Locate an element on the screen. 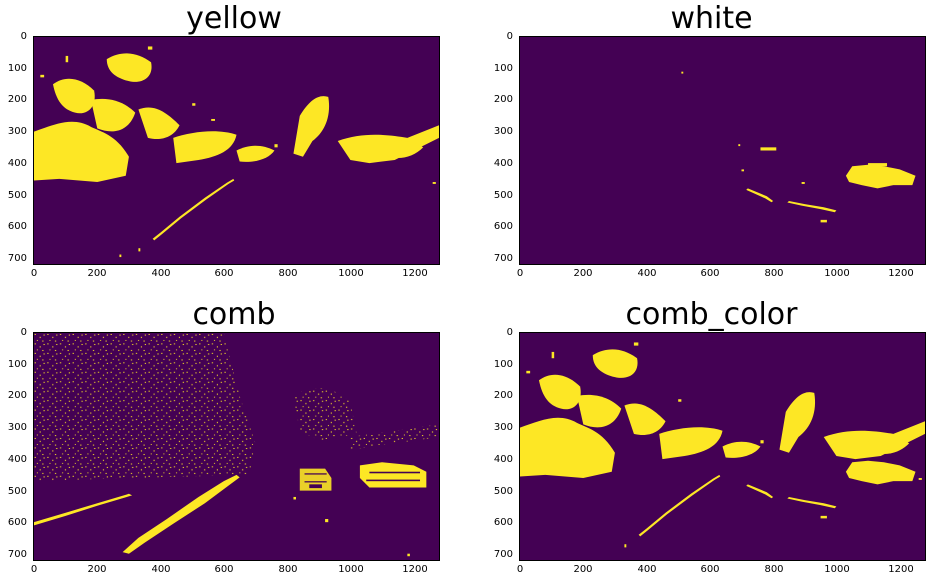 The image size is (936, 585). panel-title: comb is located at coordinates (234, 314).